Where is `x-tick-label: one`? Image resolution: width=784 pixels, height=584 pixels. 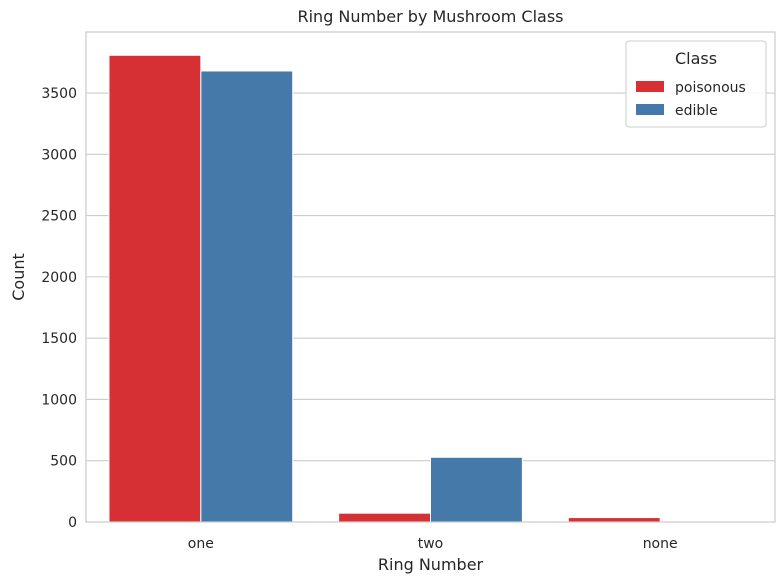 x-tick-label: one is located at coordinates (201, 544).